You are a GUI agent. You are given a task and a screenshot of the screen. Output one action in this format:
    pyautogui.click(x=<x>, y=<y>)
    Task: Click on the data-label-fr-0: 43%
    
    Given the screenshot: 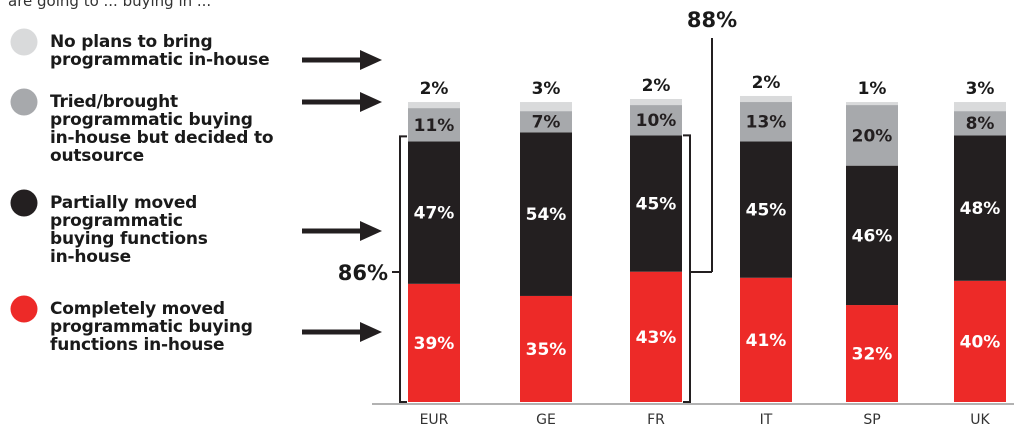 What is the action you would take?
    pyautogui.click(x=656, y=338)
    